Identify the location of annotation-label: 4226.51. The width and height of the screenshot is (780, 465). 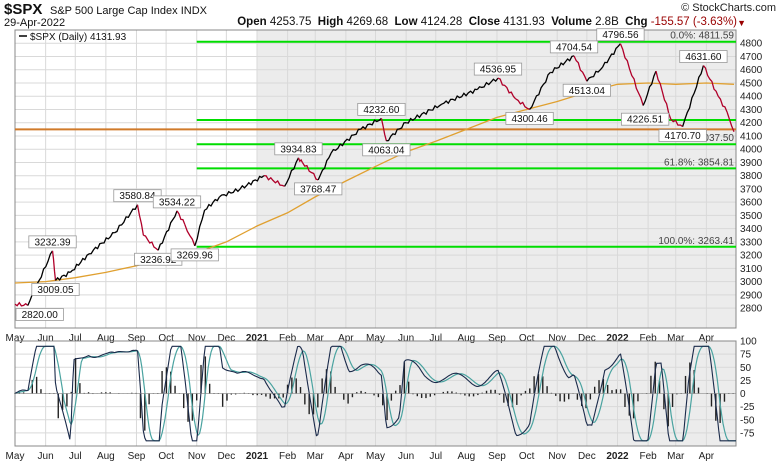
(645, 120).